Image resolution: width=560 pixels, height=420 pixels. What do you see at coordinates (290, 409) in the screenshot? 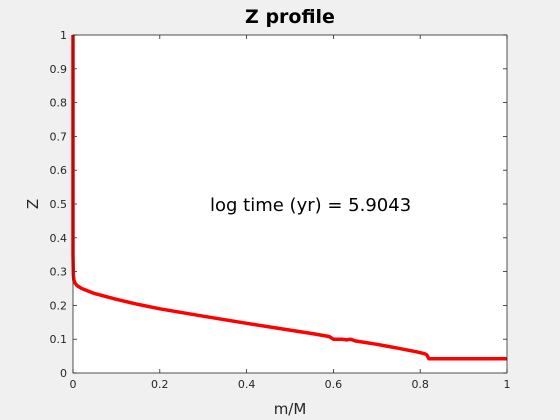
I see `x-axis-label: m/M` at bounding box center [290, 409].